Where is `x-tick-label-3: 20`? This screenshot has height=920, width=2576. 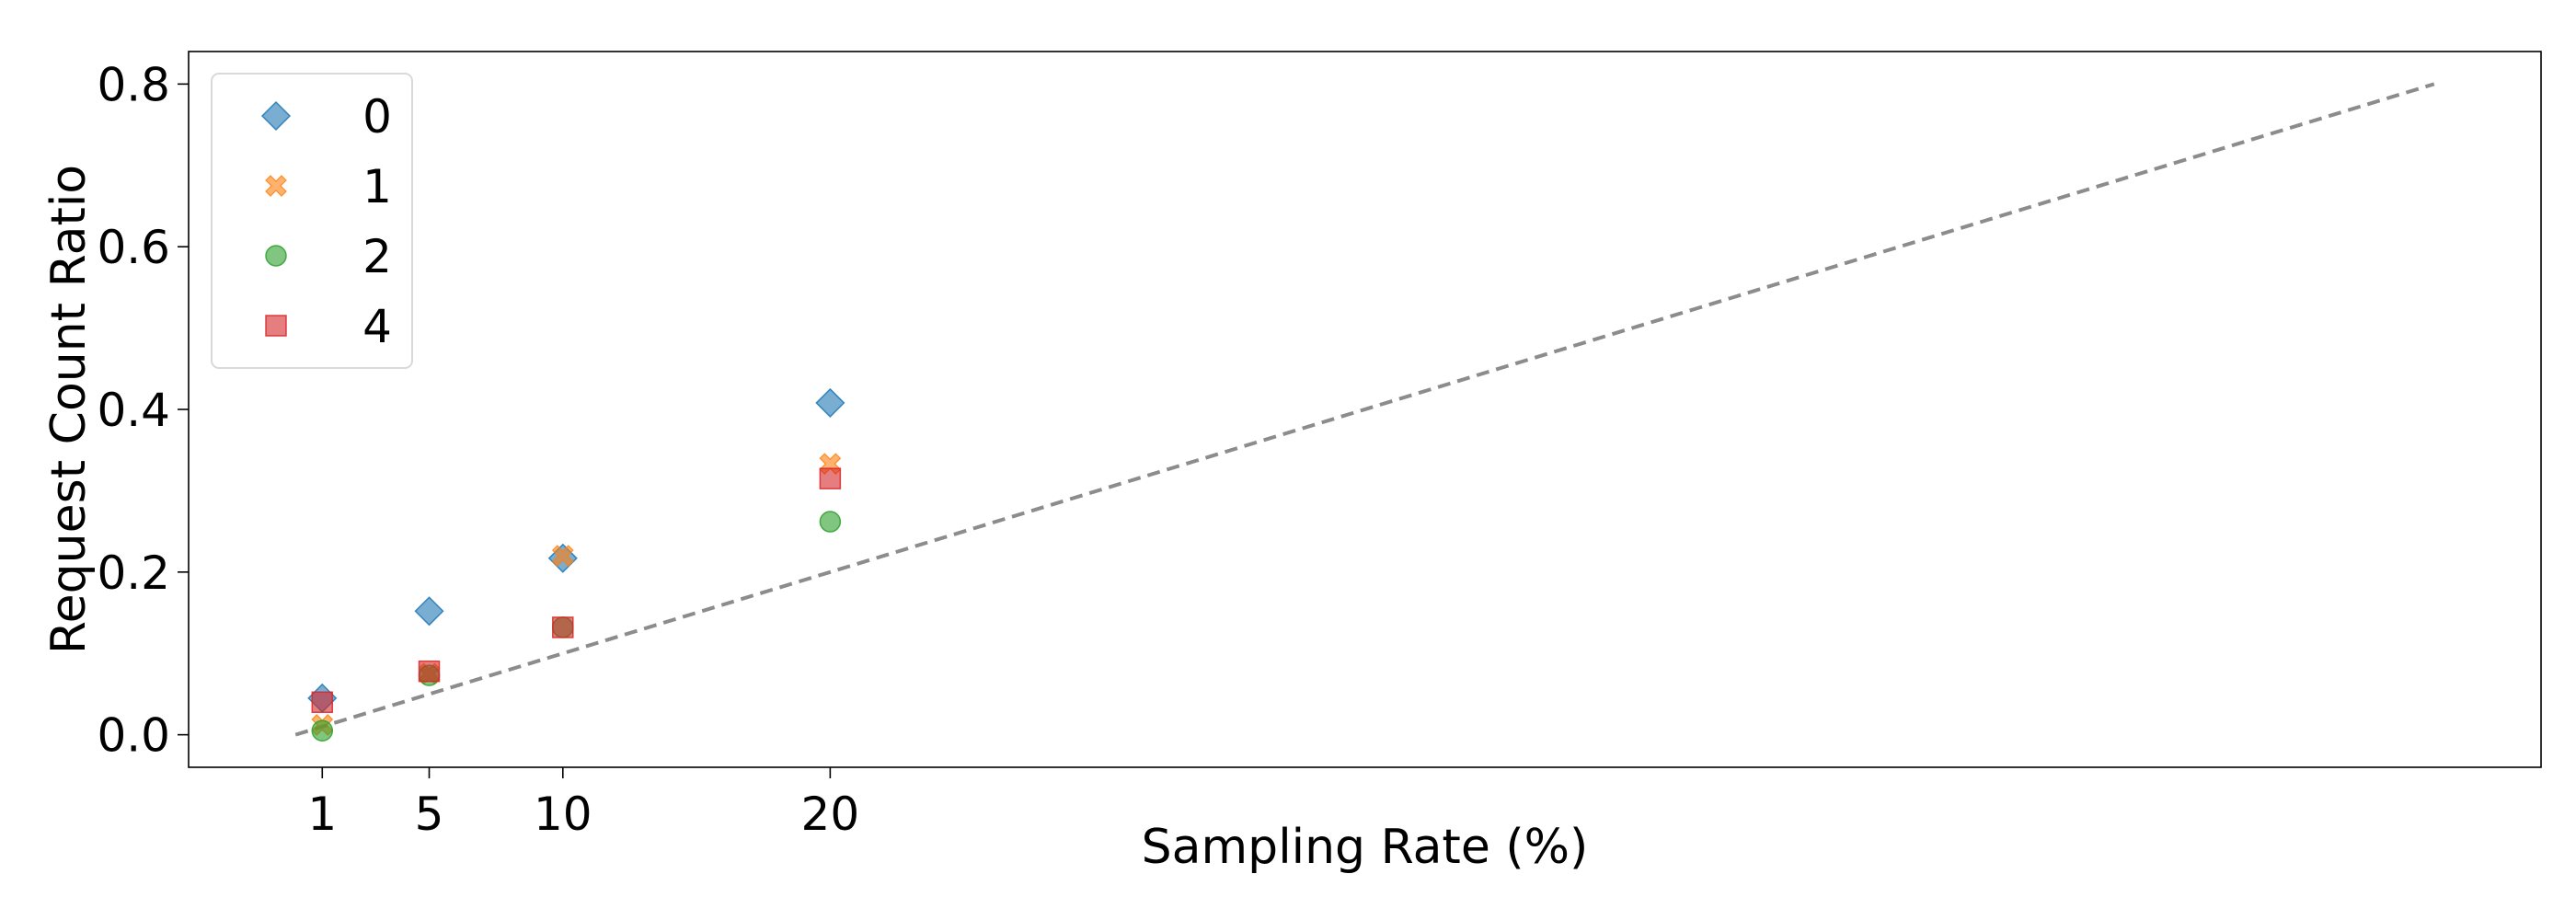
x-tick-label-3: 20 is located at coordinates (830, 814).